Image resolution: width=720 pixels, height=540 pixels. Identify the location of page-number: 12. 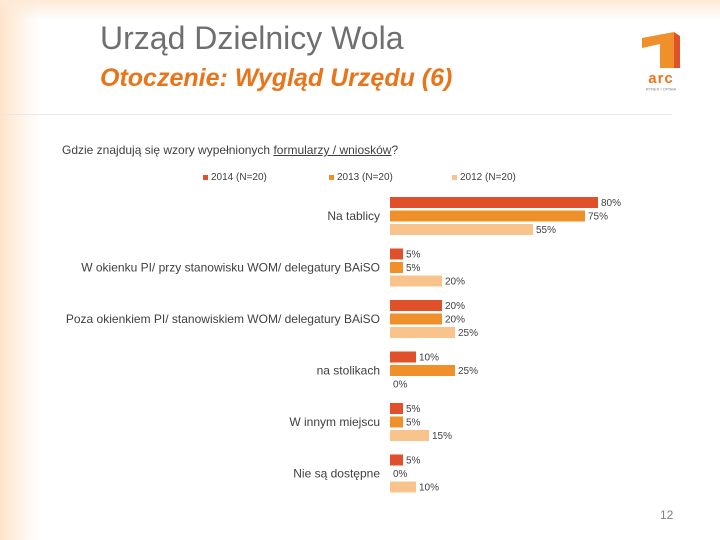
(667, 515).